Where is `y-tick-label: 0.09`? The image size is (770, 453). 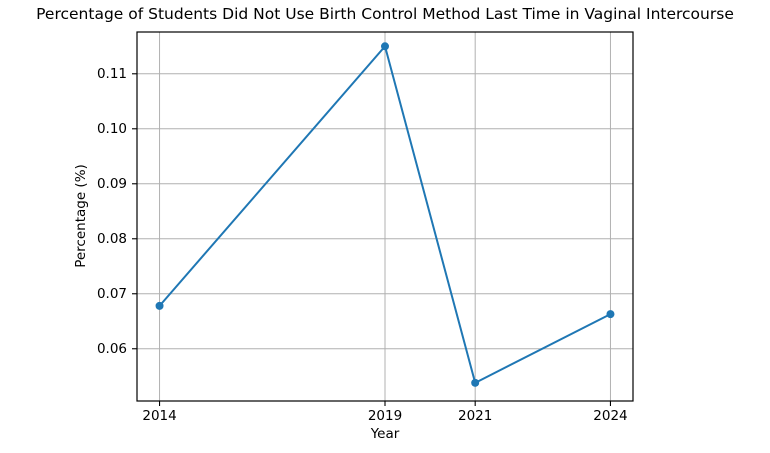
y-tick-label: 0.09 is located at coordinates (111, 183).